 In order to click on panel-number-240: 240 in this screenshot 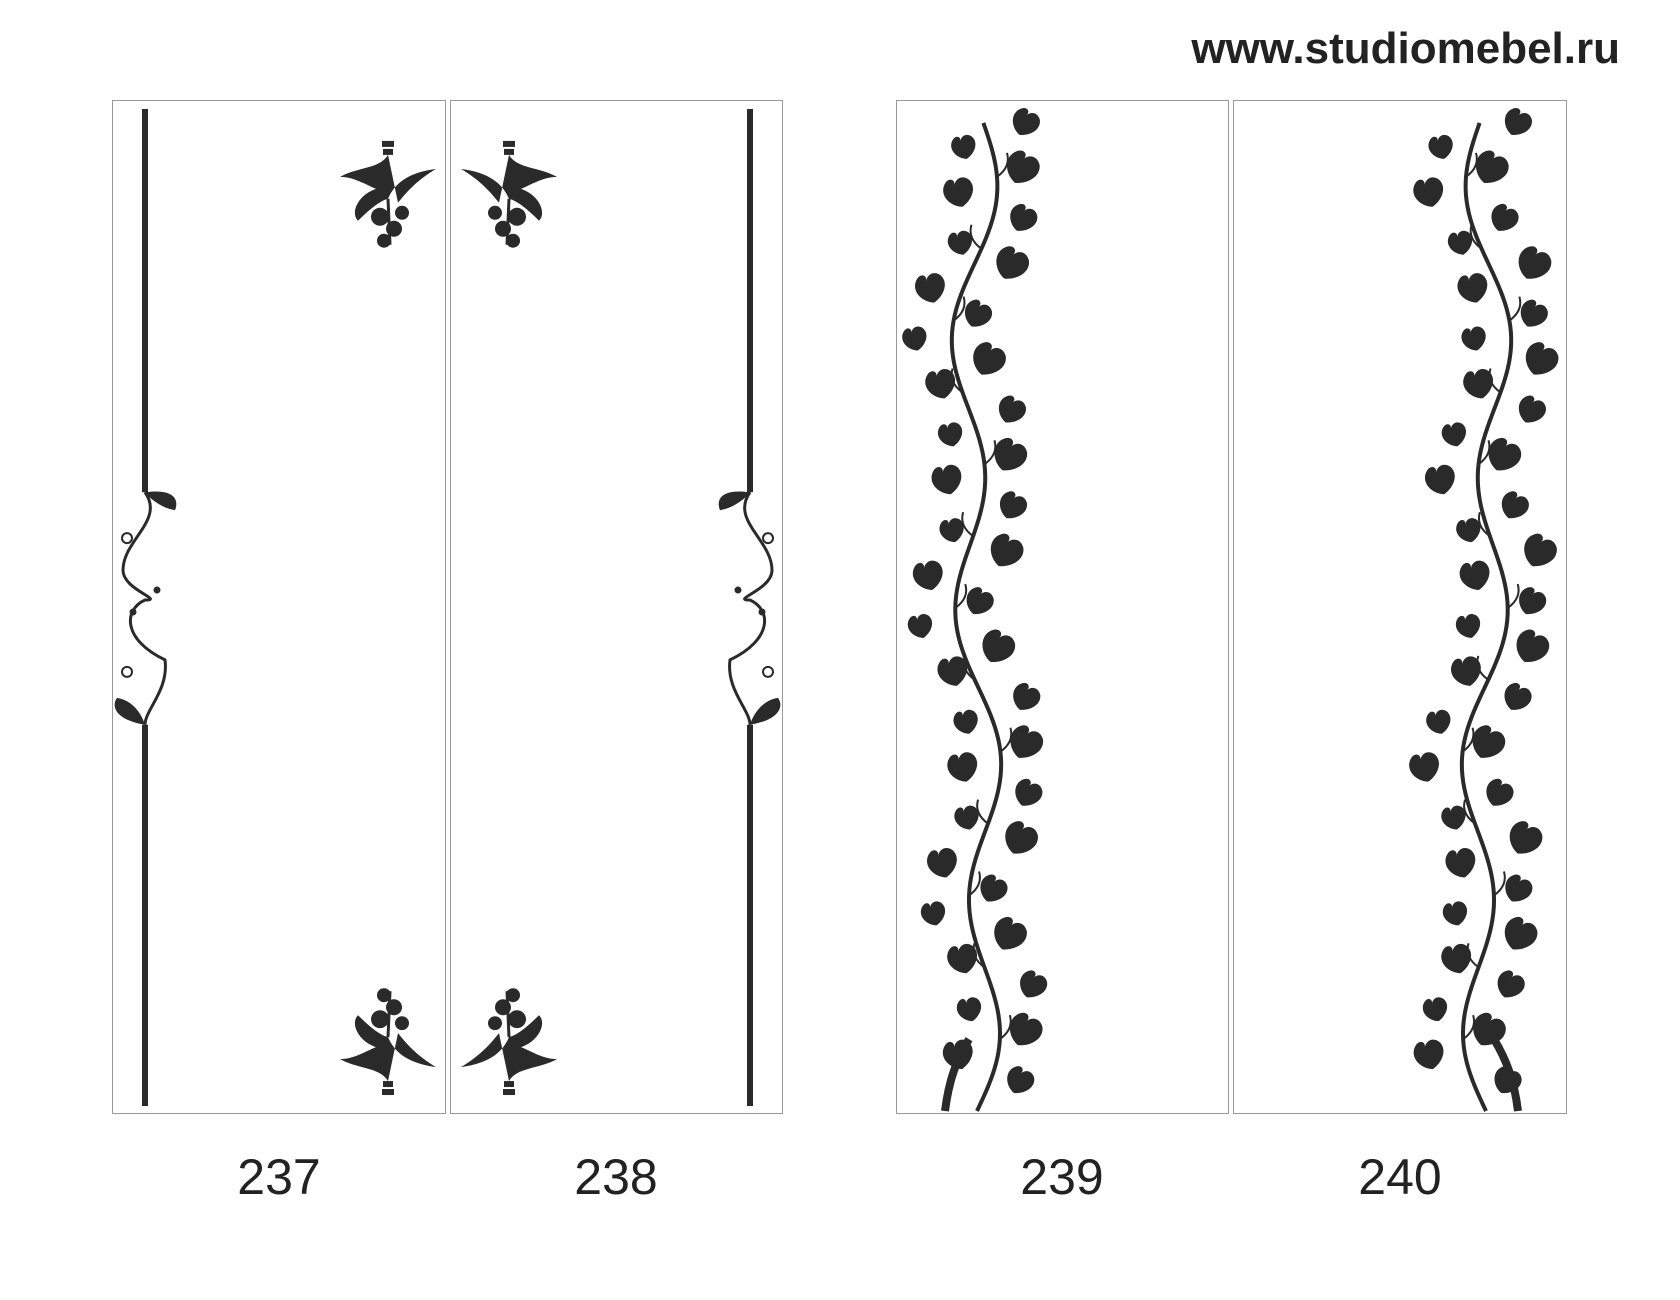, I will do `click(1400, 1177)`.